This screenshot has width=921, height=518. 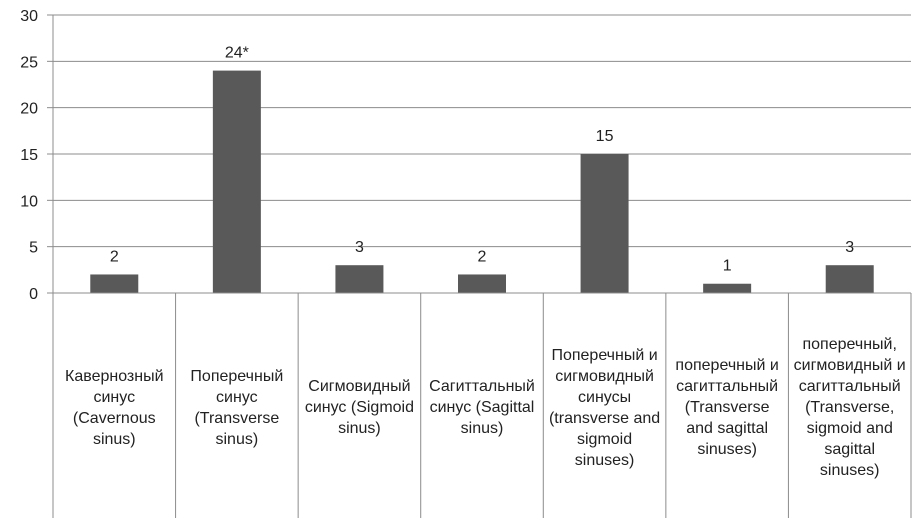 I want to click on data-label-7: 3, so click(x=849, y=247).